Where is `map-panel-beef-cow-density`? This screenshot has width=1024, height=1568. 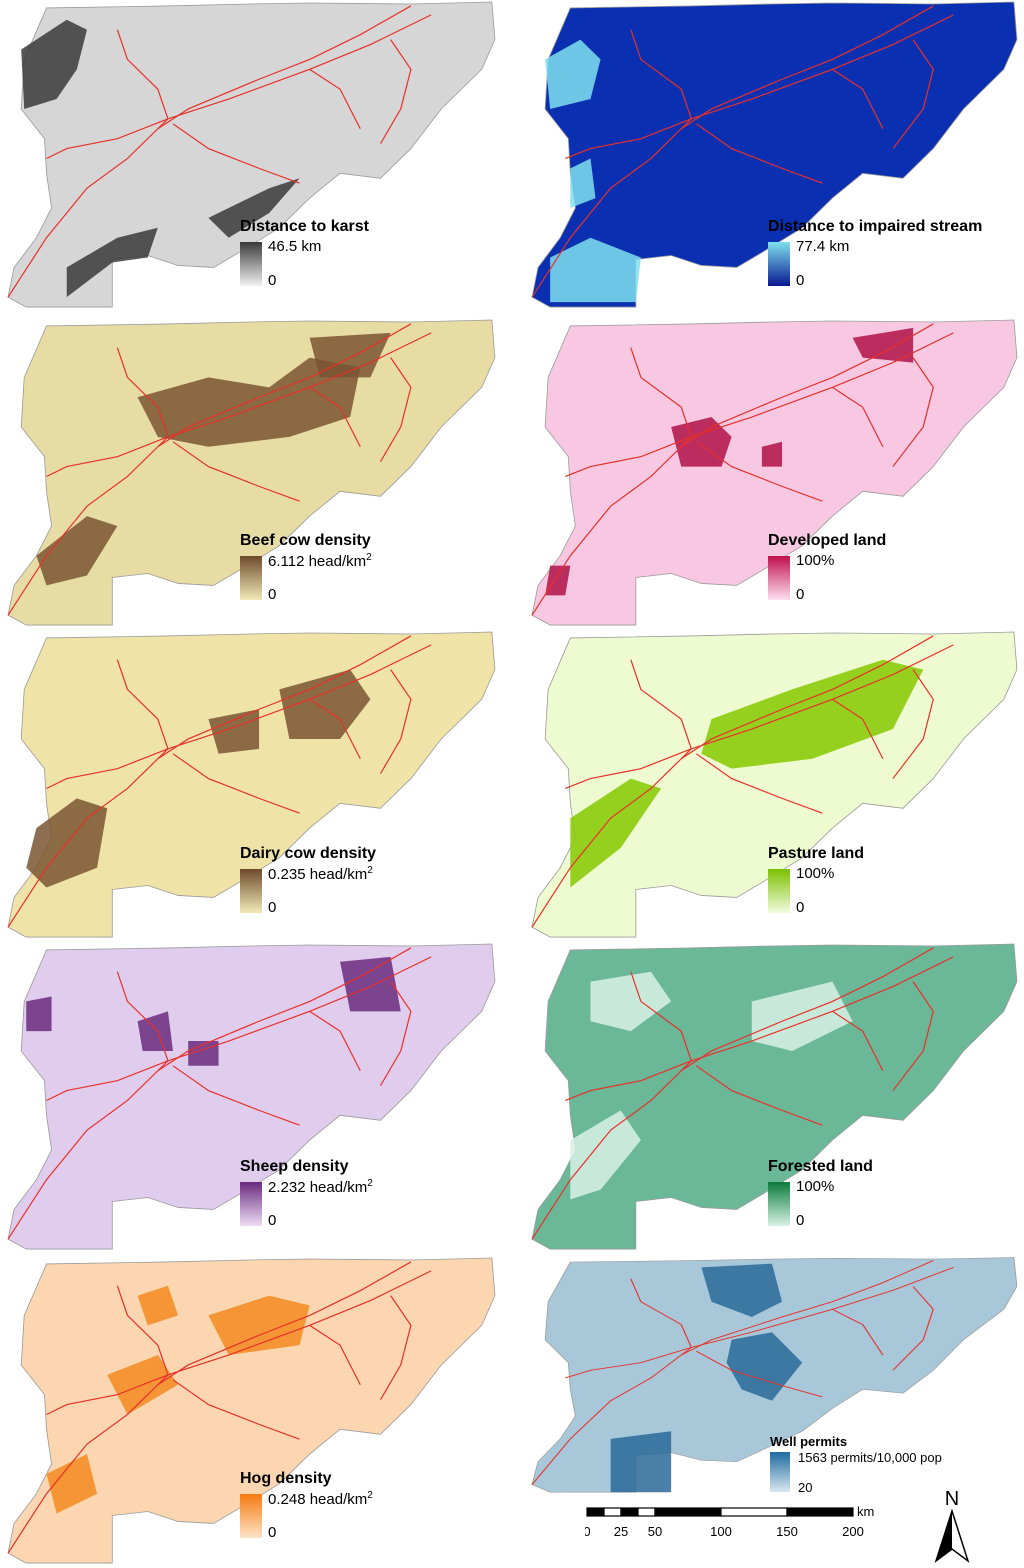
map-panel-beef-cow-density is located at coordinates (254, 474).